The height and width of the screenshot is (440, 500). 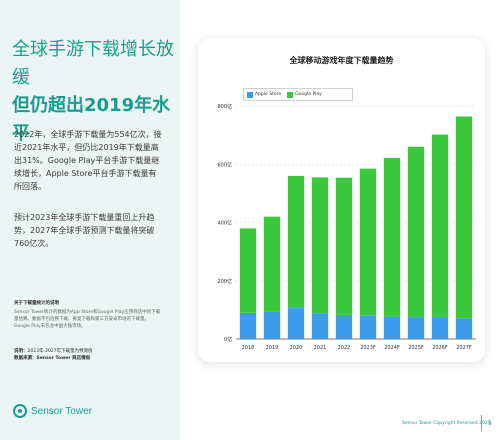 I want to click on remark-label: 说明：, so click(x=21, y=351).